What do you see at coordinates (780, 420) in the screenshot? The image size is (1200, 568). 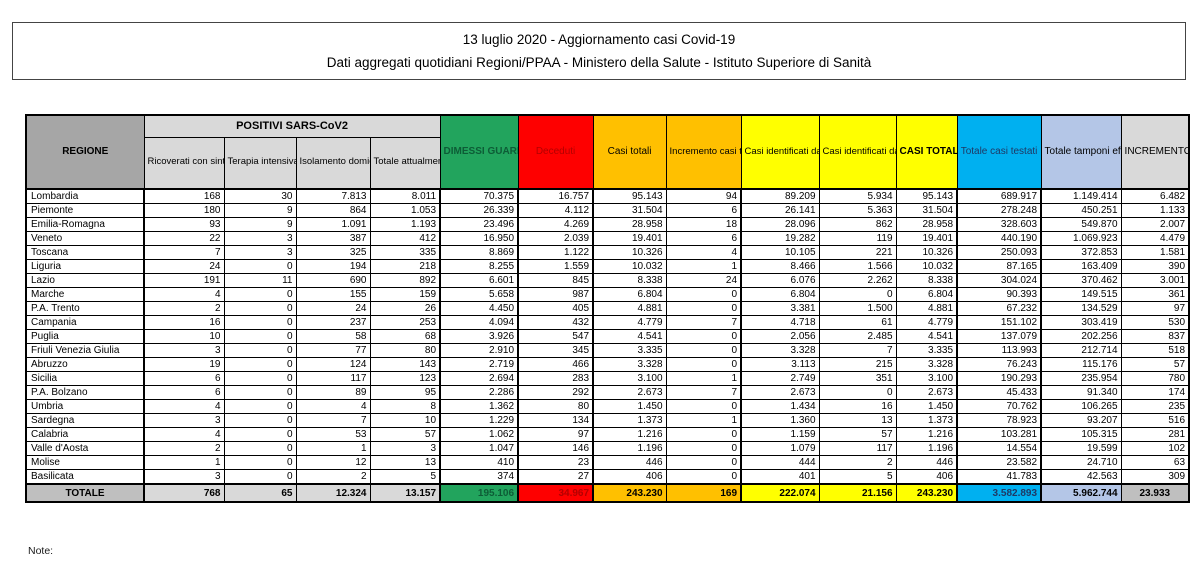 I see `cell-casi-sospetto: 1.360` at bounding box center [780, 420].